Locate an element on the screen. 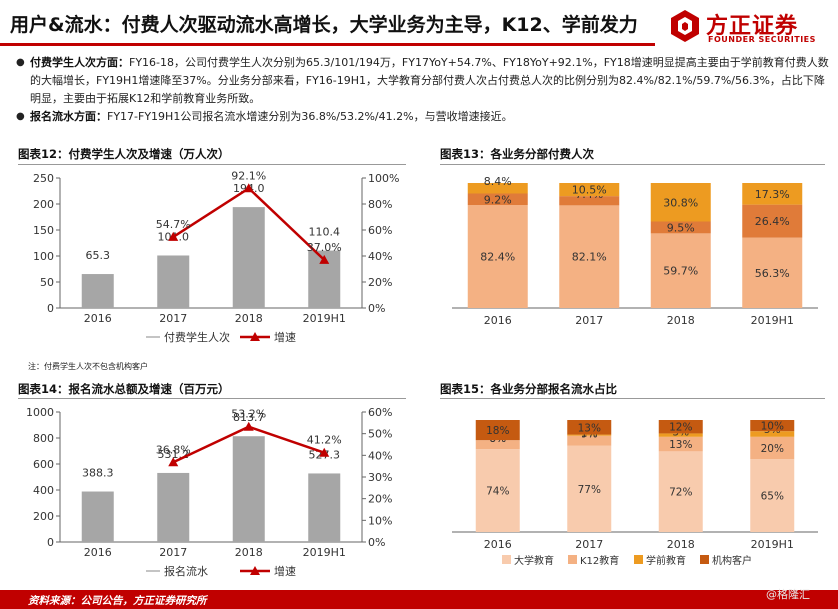  chart14-x-tick-label: 2019H1 is located at coordinates (324, 552).